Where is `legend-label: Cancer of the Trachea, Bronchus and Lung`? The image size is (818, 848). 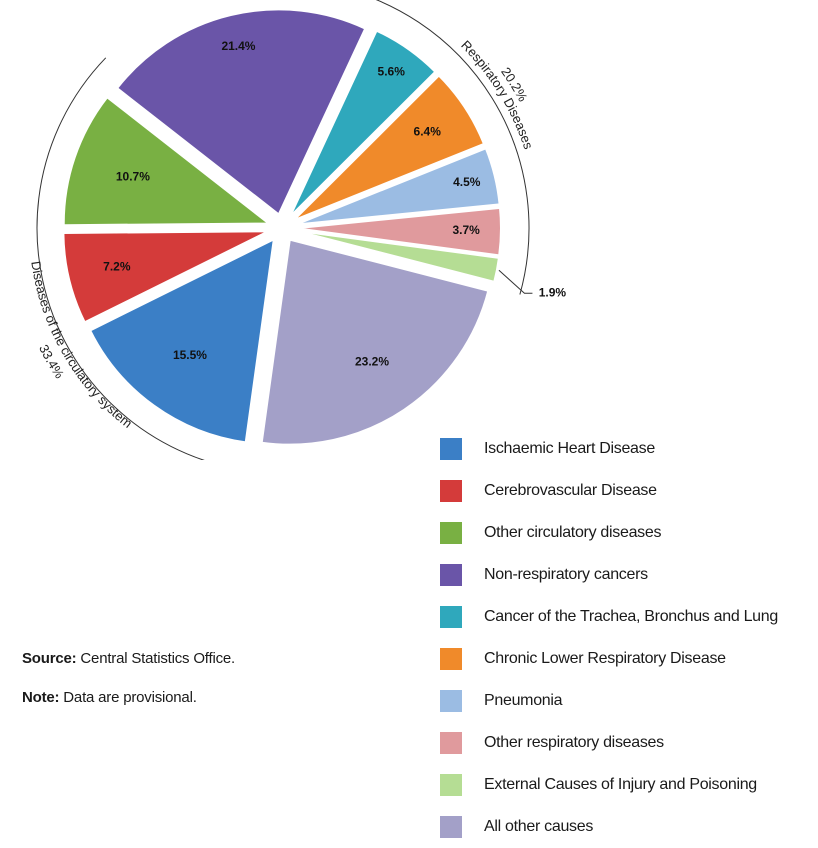 legend-label: Cancer of the Trachea, Bronchus and Lung is located at coordinates (631, 616).